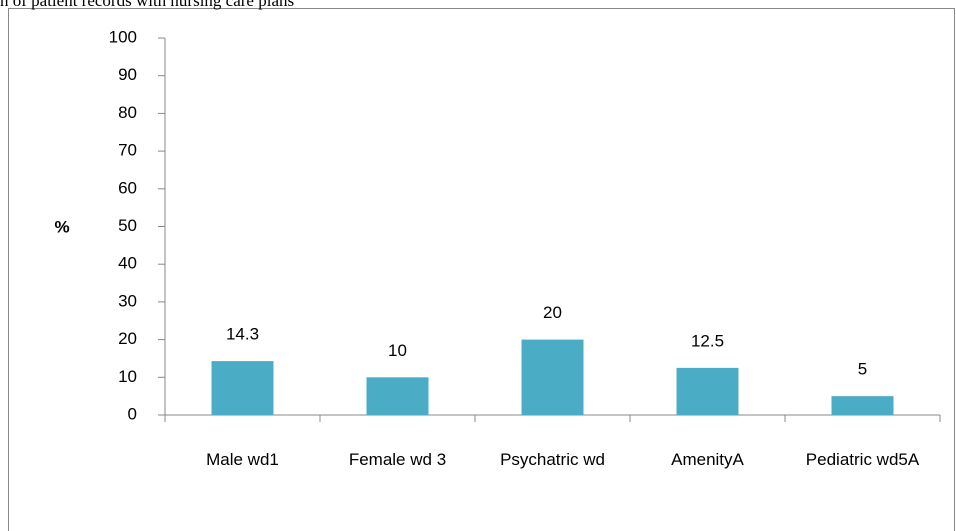 This screenshot has width=956, height=531. I want to click on data-label: 20, so click(552, 312).